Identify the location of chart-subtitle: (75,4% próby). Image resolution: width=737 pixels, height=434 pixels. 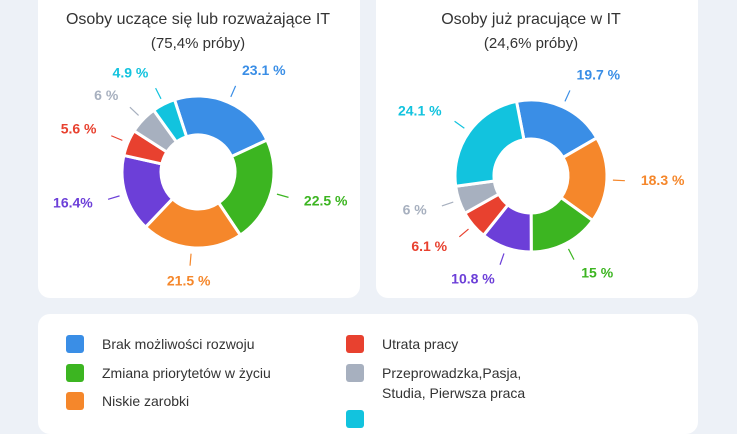
(198, 43).